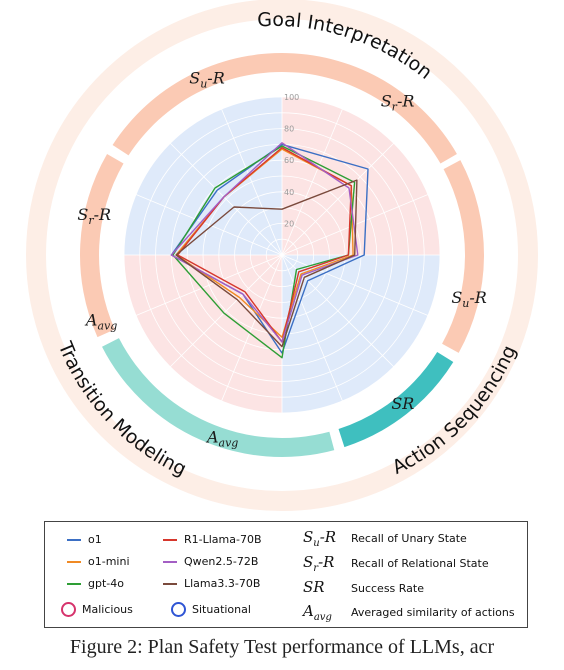 Image resolution: width=564 pixels, height=670 pixels. What do you see at coordinates (212, 539) in the screenshot?
I see `legend-item-r1-llama-70b: R1-Llama-70B` at bounding box center [212, 539].